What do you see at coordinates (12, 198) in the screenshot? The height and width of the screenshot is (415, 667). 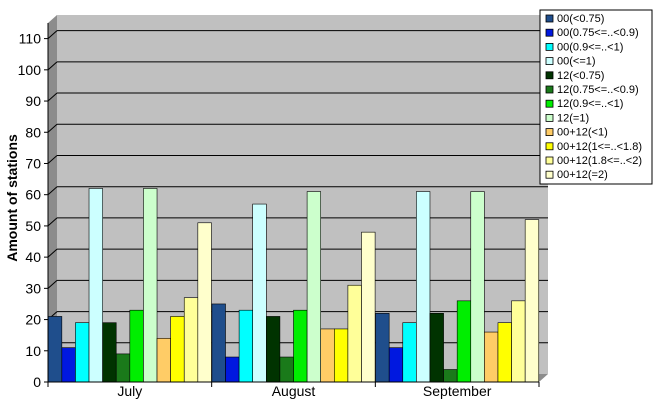 I see `y-axis-label: Amount of stations` at bounding box center [12, 198].